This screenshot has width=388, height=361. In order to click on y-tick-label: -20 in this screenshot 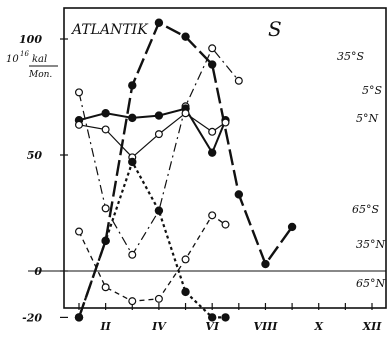, I will do `click(32, 317)`.